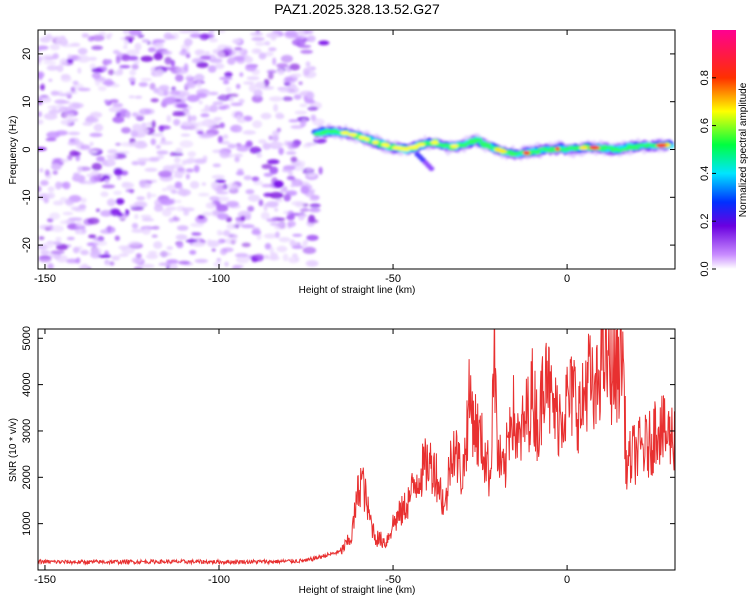 This screenshot has height=600, width=750. What do you see at coordinates (567, 580) in the screenshot?
I see `snr-x-tick-label: 0` at bounding box center [567, 580].